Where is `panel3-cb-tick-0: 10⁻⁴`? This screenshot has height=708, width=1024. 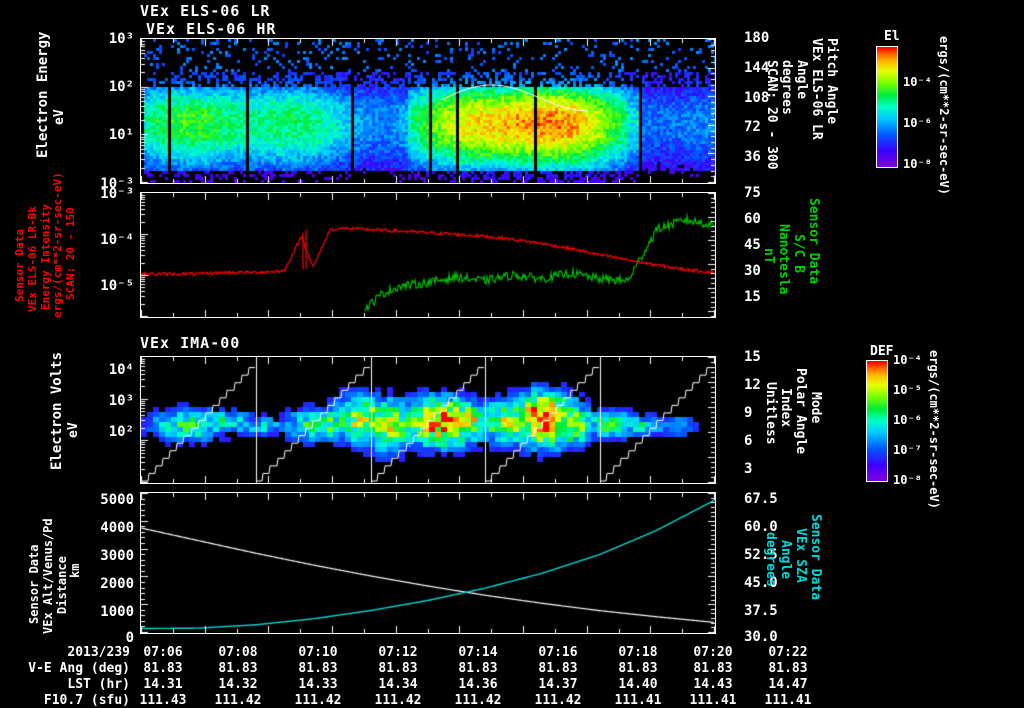 panel3-cb-tick-0: 10⁻⁴ is located at coordinates (907, 360).